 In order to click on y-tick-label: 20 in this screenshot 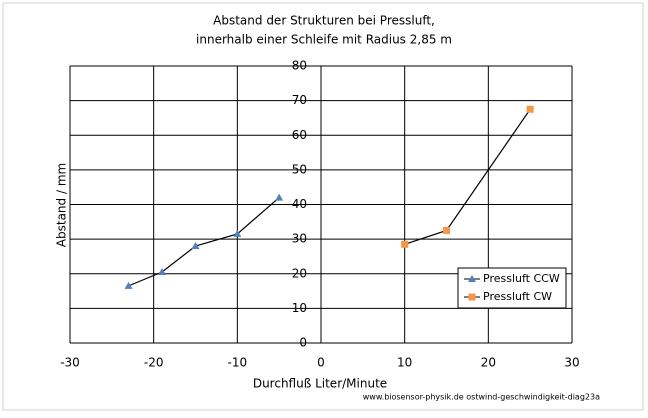, I will do `click(299, 273)`.